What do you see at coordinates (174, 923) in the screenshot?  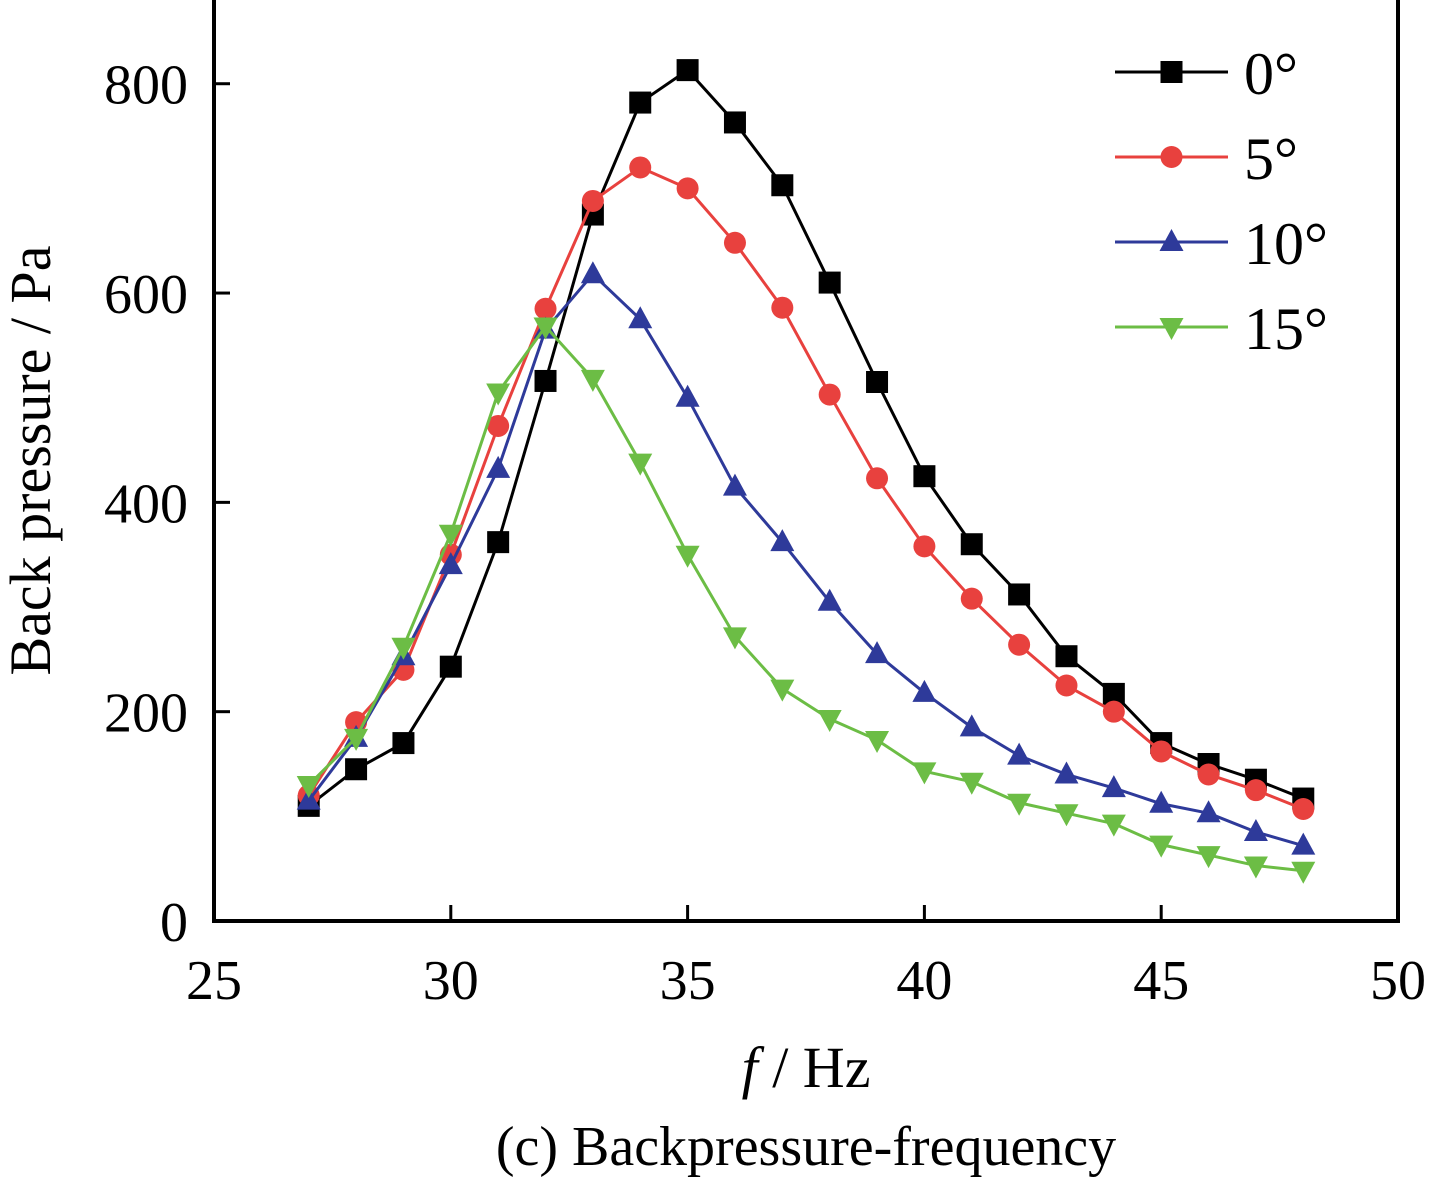 I see `y-tick-label: 0` at bounding box center [174, 923].